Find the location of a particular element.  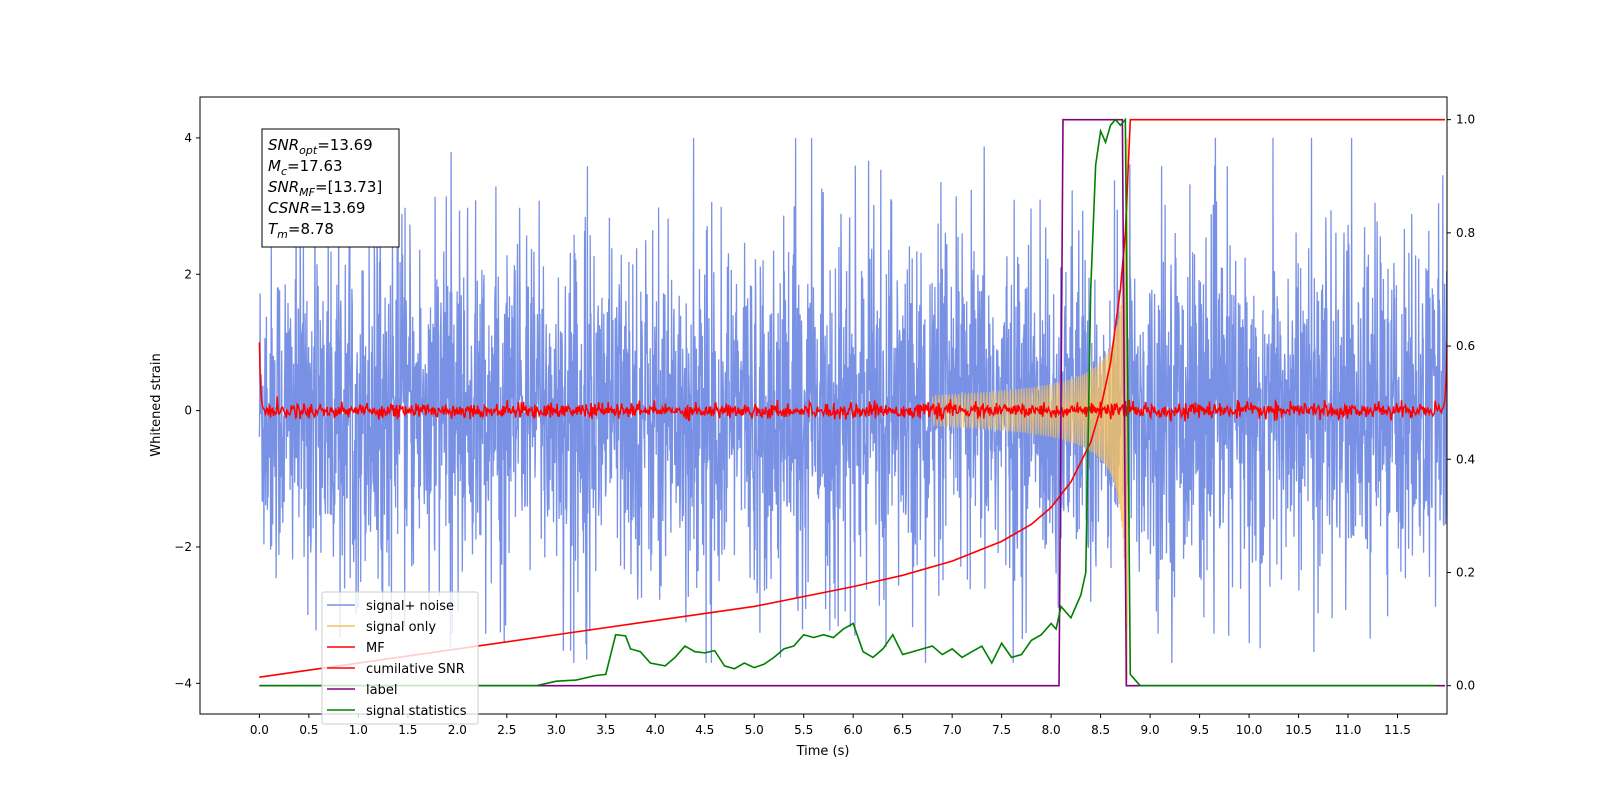

x-tick-label: 4.5 is located at coordinates (704, 730).